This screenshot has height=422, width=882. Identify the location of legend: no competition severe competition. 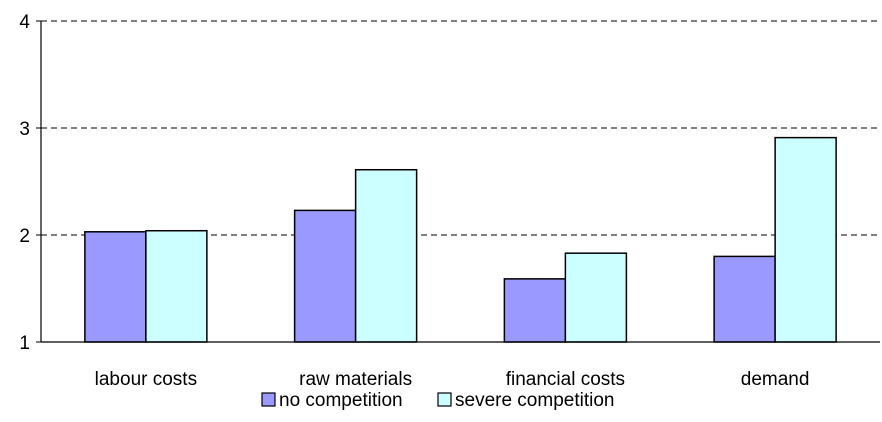
(437, 400).